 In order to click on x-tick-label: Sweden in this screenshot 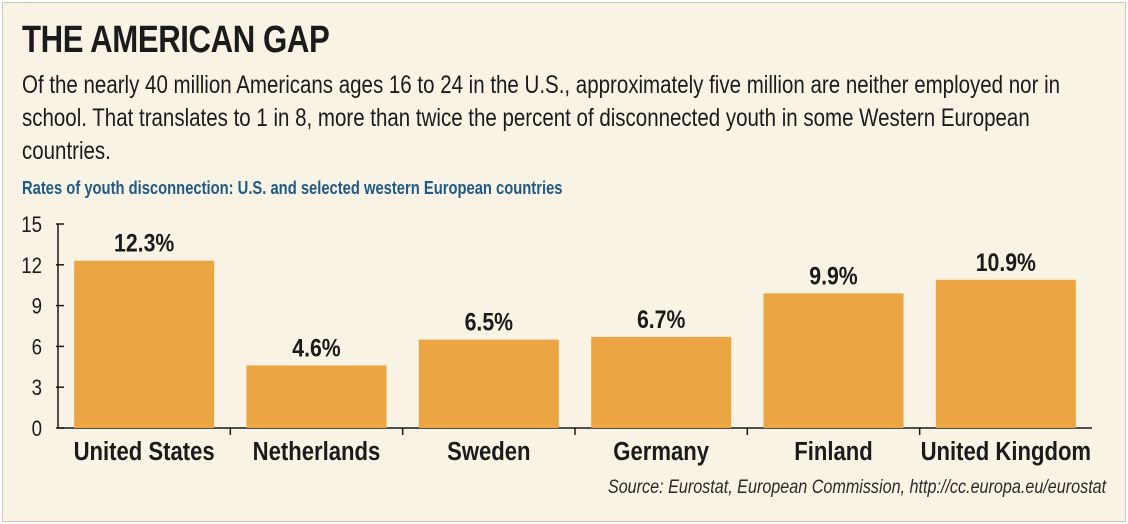, I will do `click(488, 451)`.